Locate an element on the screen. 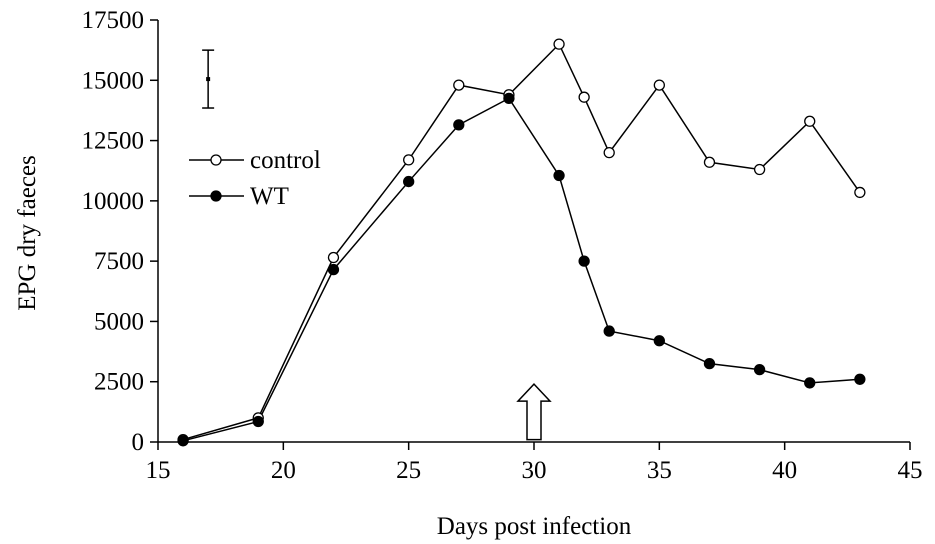 The height and width of the screenshot is (544, 935). legend: control WT is located at coordinates (255, 178).